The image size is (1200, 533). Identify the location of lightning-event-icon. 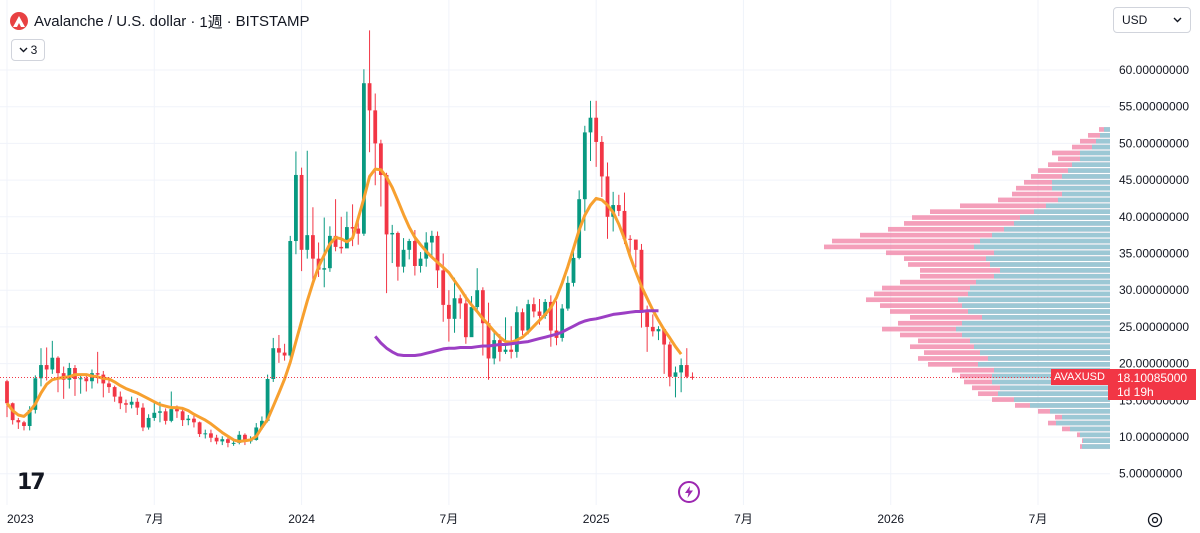
(689, 492).